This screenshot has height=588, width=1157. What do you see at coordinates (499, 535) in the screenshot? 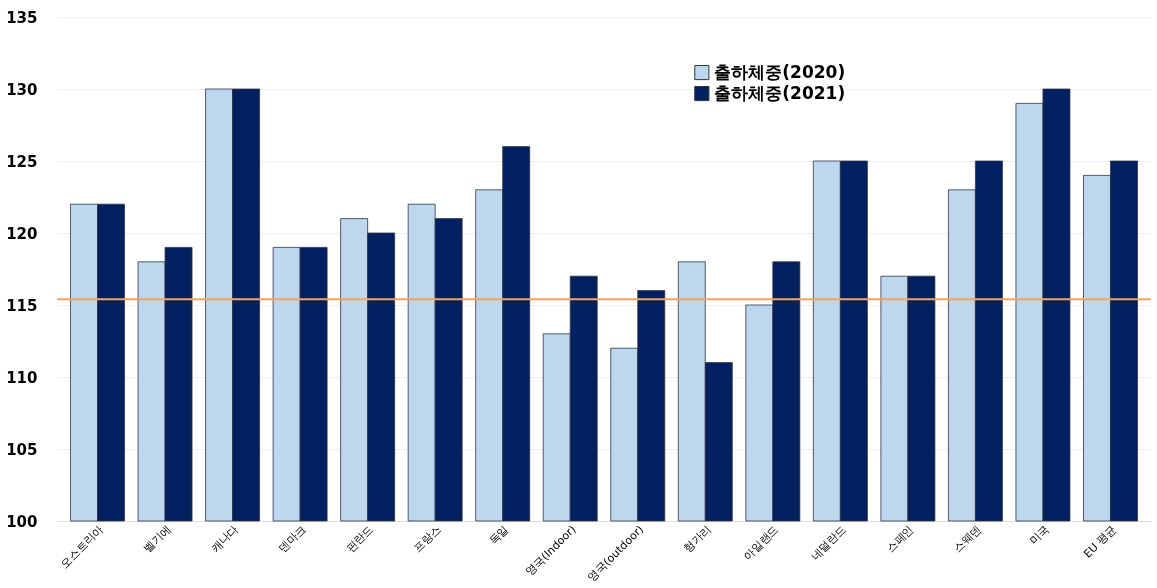
I see `x-tick-label: 독일` at bounding box center [499, 535].